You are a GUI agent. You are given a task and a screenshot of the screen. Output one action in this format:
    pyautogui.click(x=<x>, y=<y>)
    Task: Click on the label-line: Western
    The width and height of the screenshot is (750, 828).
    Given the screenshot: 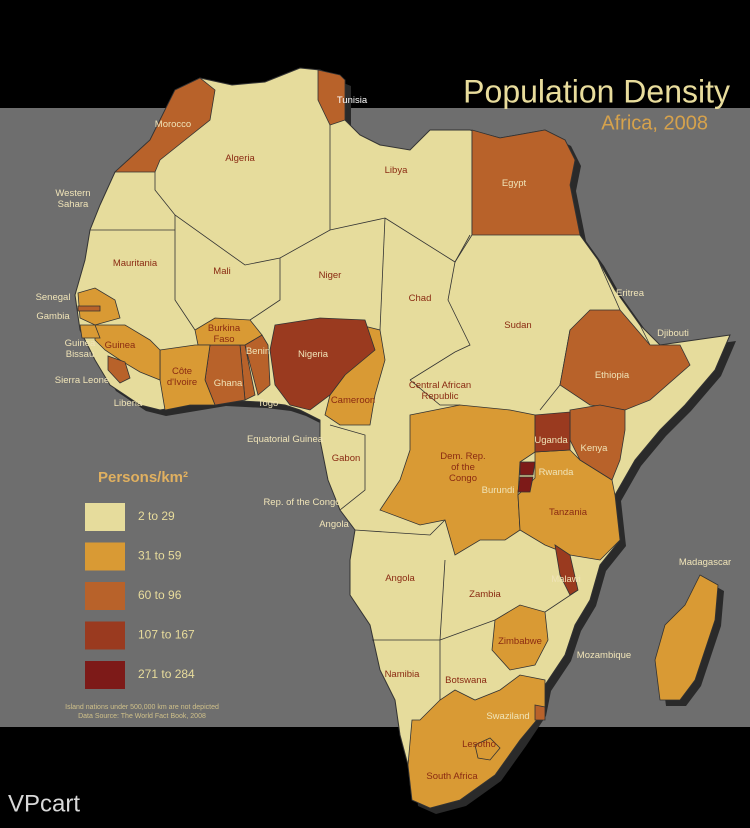 What is the action you would take?
    pyautogui.click(x=72, y=193)
    